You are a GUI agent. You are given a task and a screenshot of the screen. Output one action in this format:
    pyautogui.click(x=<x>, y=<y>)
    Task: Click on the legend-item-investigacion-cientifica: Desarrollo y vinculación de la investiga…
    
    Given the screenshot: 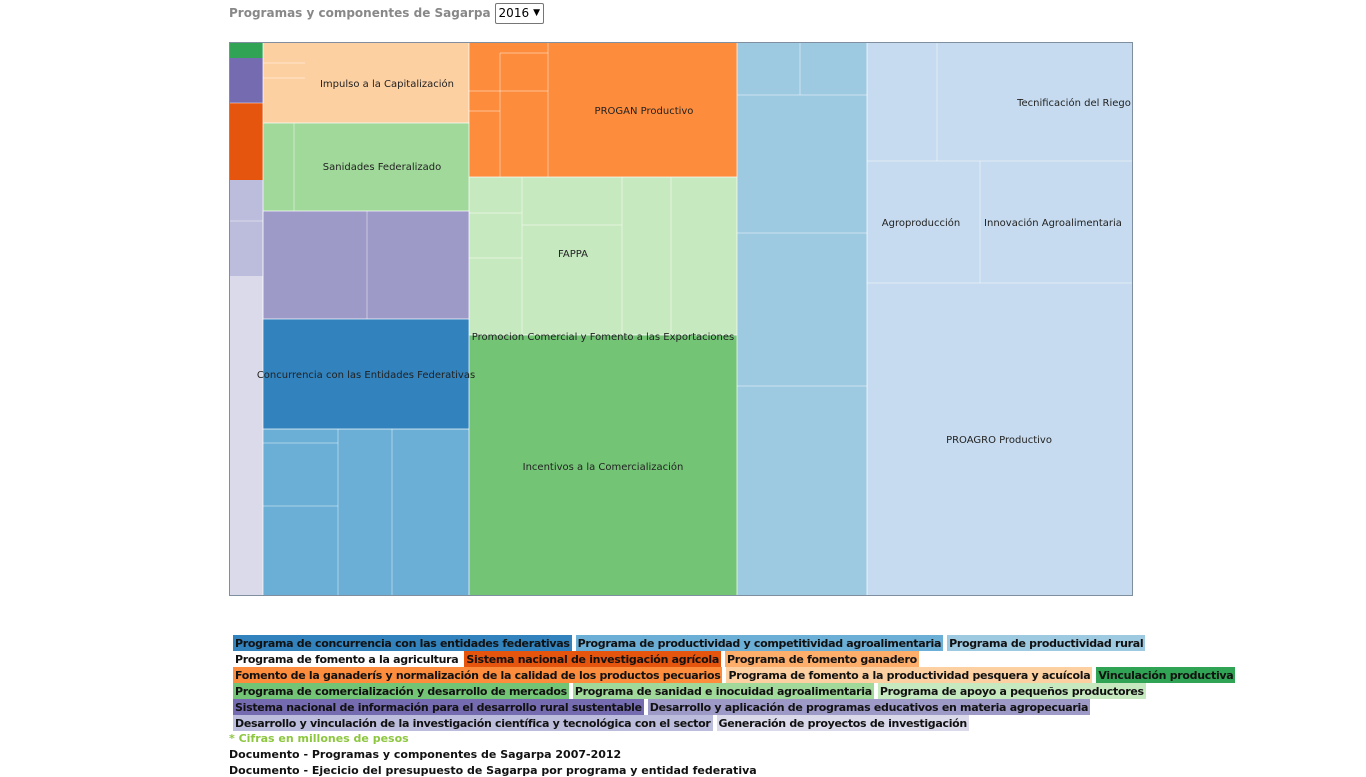 What is the action you would take?
    pyautogui.click(x=473, y=723)
    